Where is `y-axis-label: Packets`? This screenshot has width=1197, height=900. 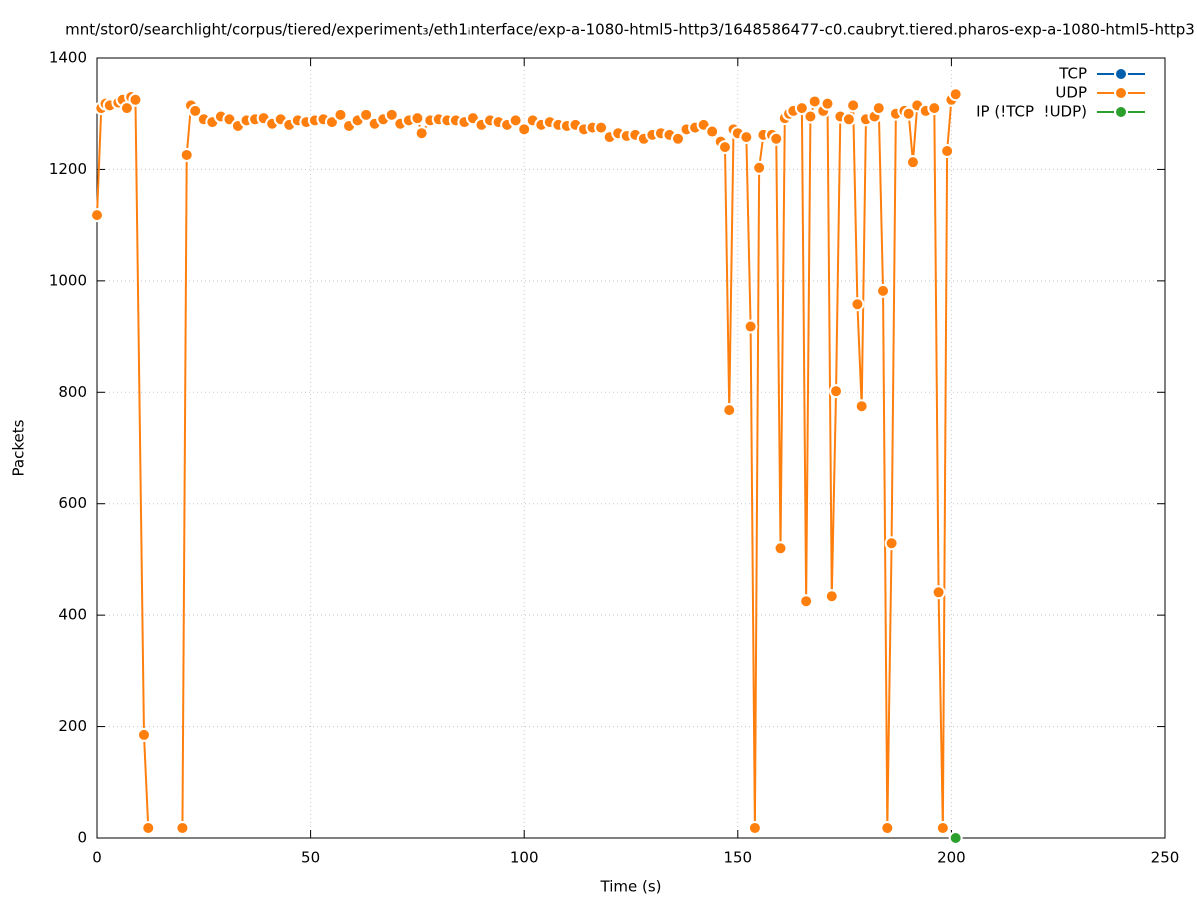 y-axis-label: Packets is located at coordinates (19, 447).